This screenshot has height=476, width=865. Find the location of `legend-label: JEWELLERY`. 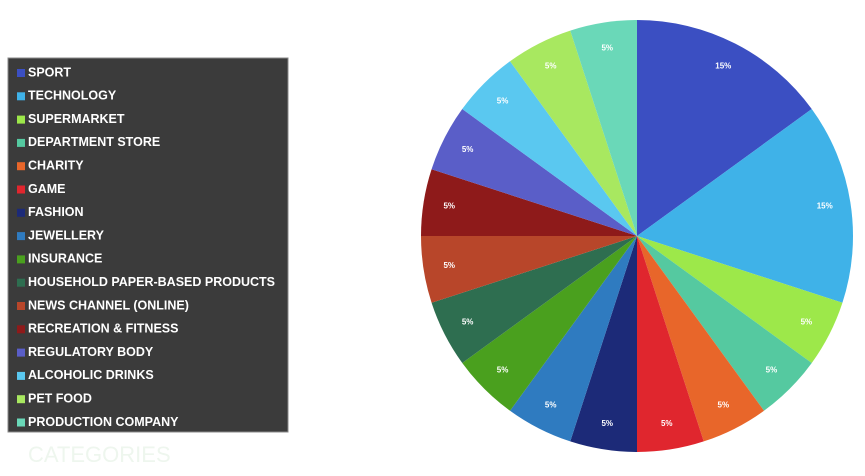

legend-label: JEWELLERY is located at coordinates (66, 235).